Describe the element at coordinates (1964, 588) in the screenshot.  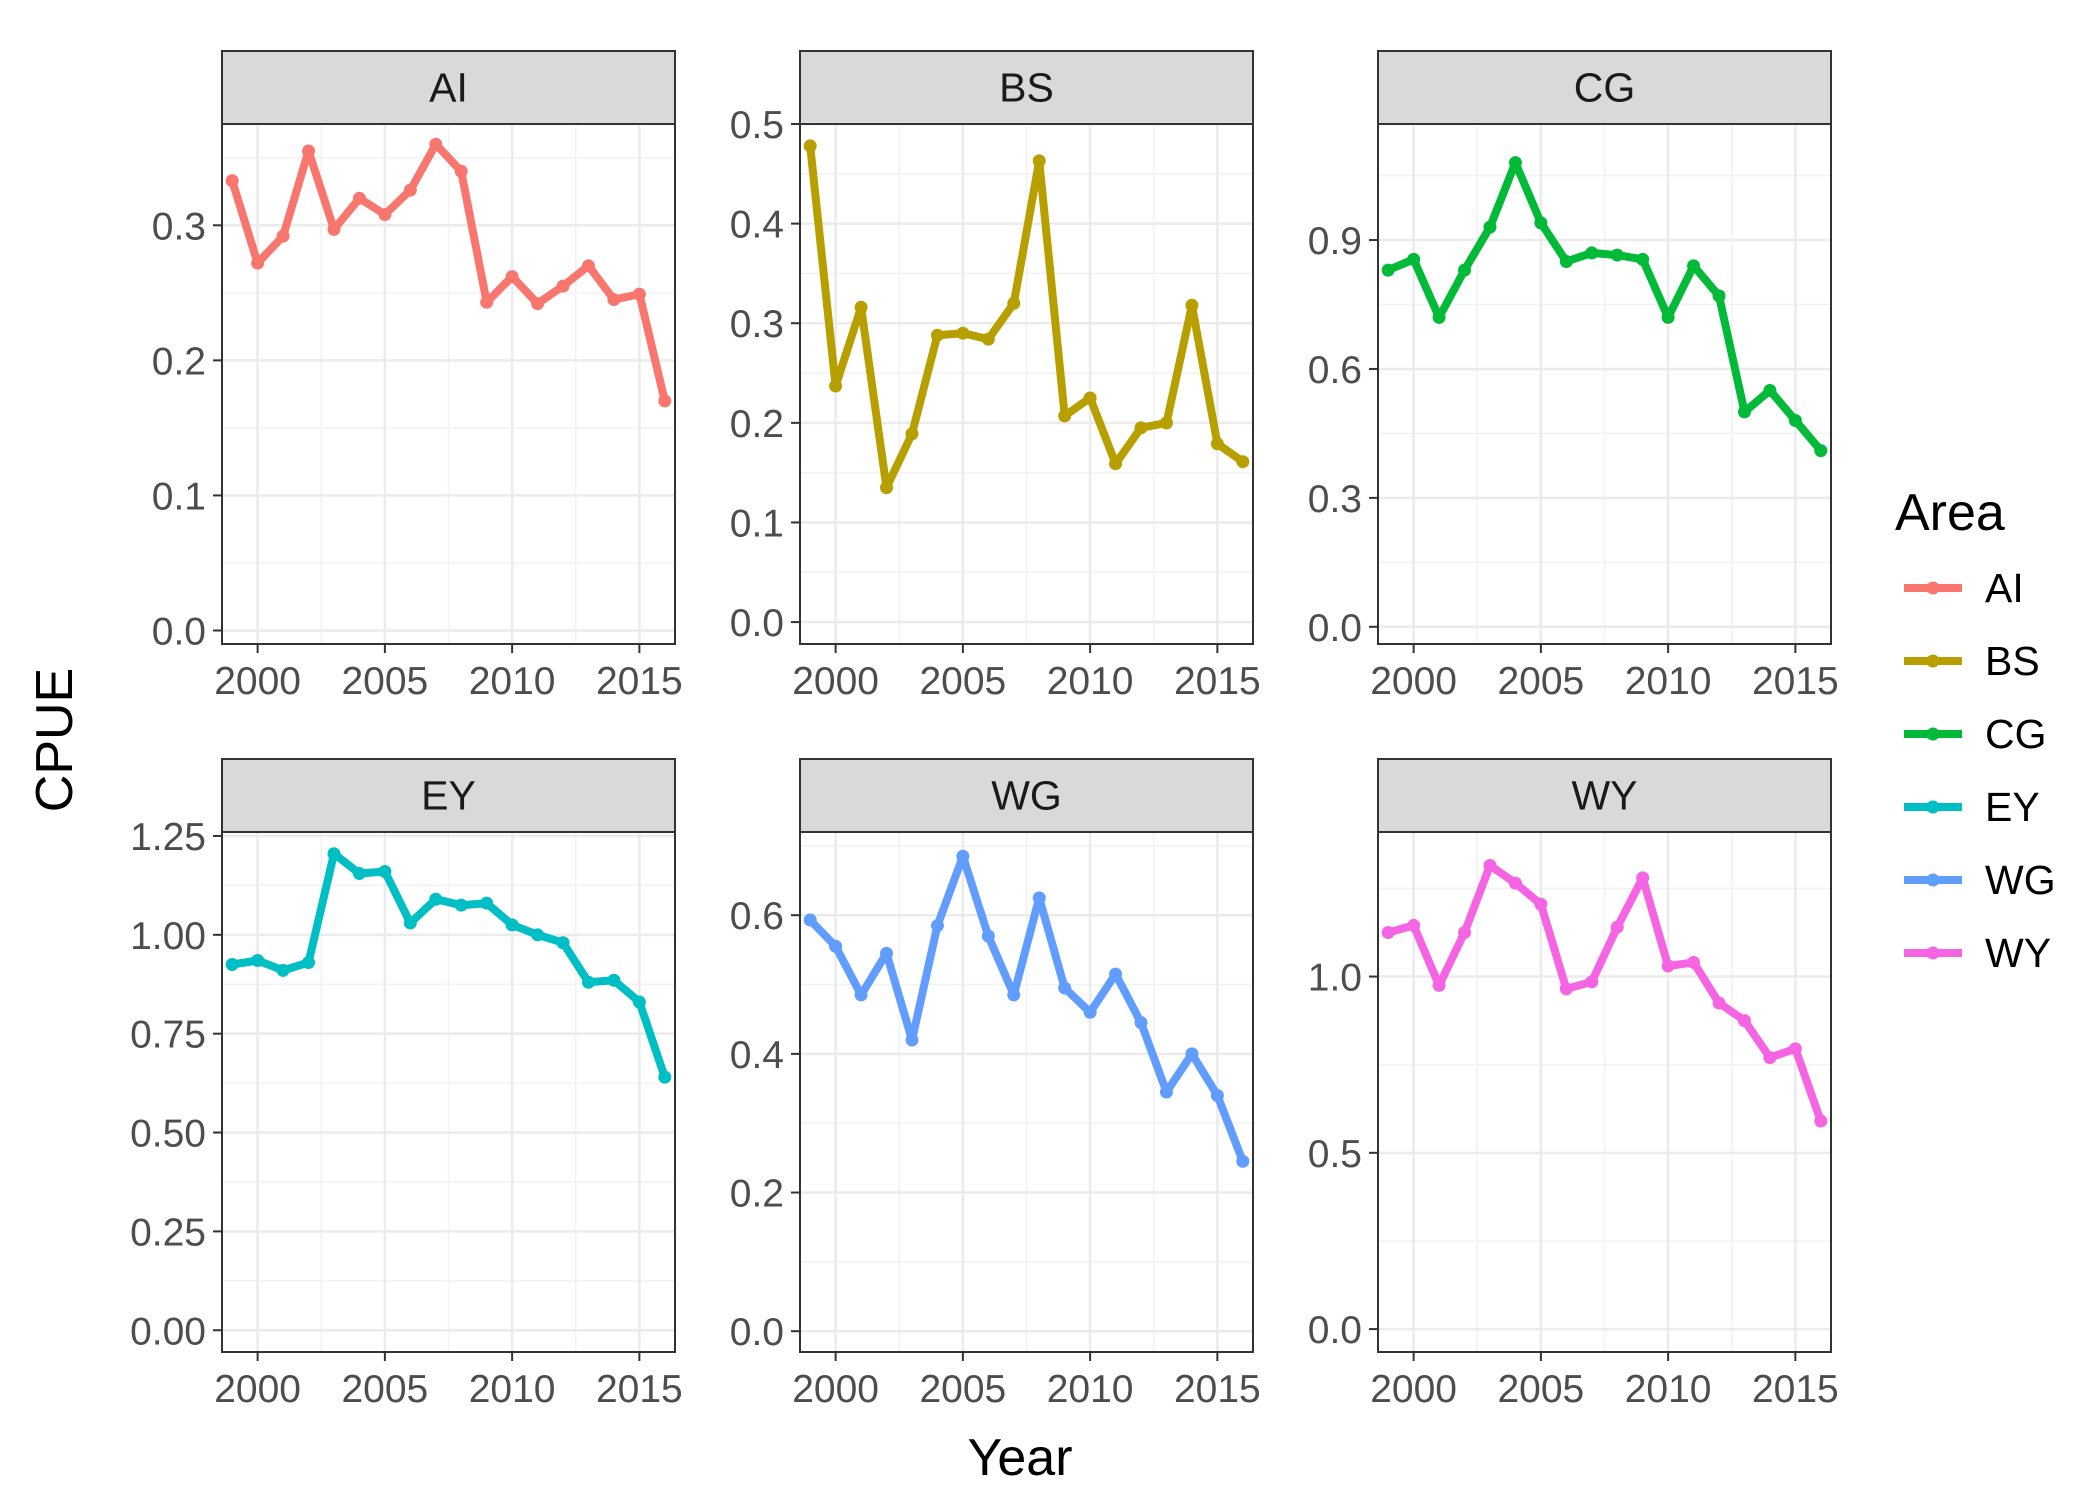
I see `legend-item-ai: AI` at that location.